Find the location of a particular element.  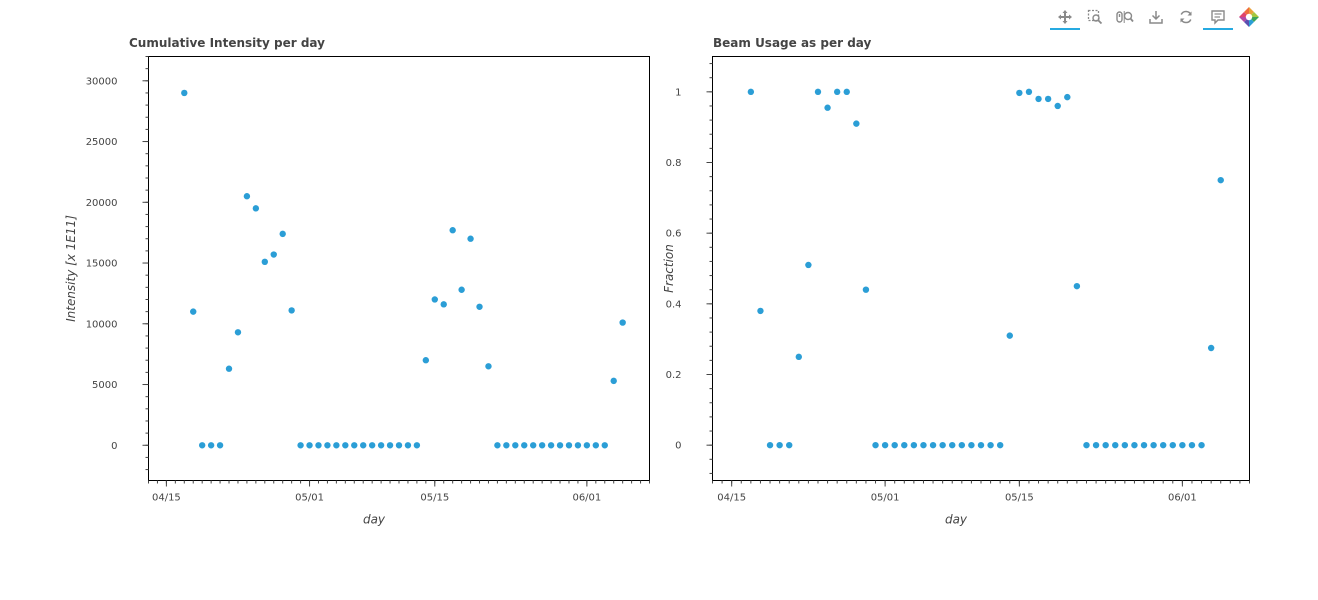

reset-tool-button is located at coordinates (1186, 17).